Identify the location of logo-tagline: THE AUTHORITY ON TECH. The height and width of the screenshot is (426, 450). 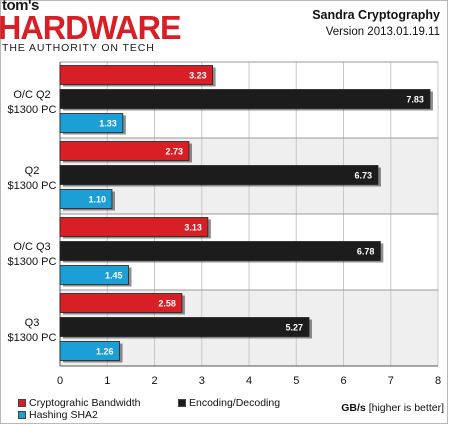
(78, 48).